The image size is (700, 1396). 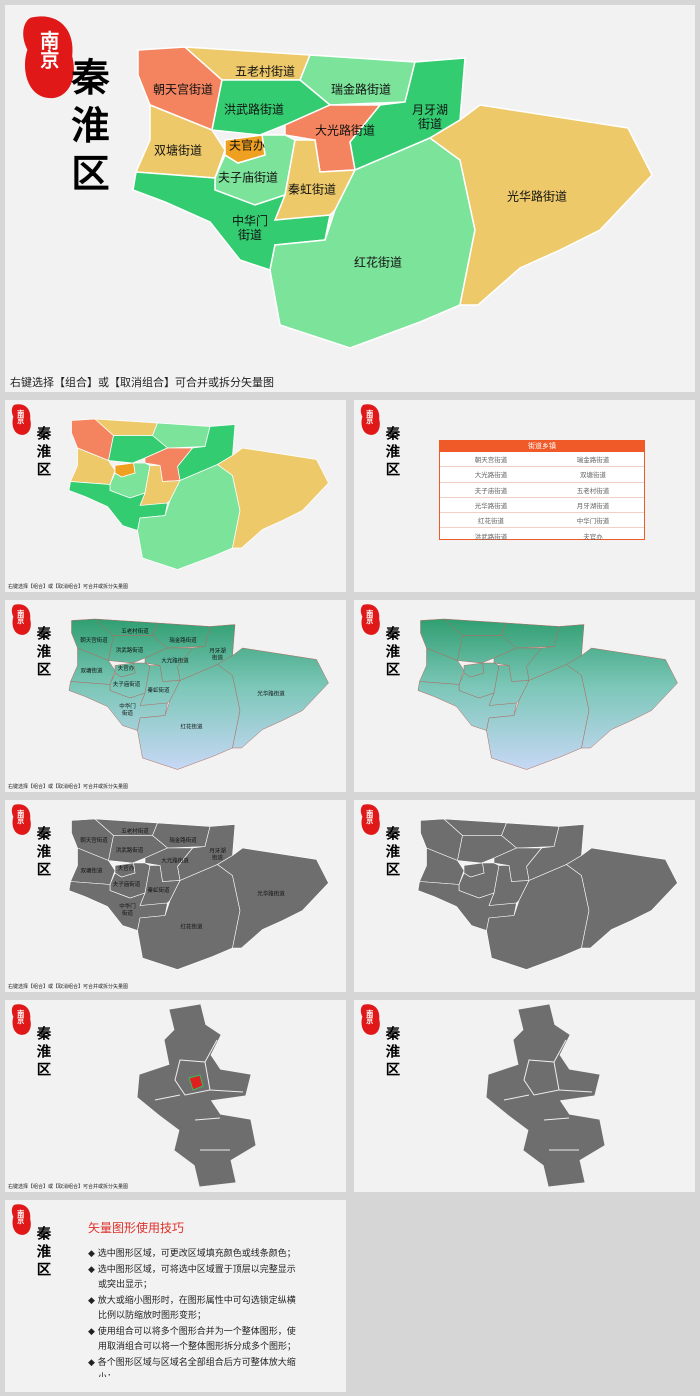 I want to click on table-cell: 光华路街道, so click(x=491, y=505).